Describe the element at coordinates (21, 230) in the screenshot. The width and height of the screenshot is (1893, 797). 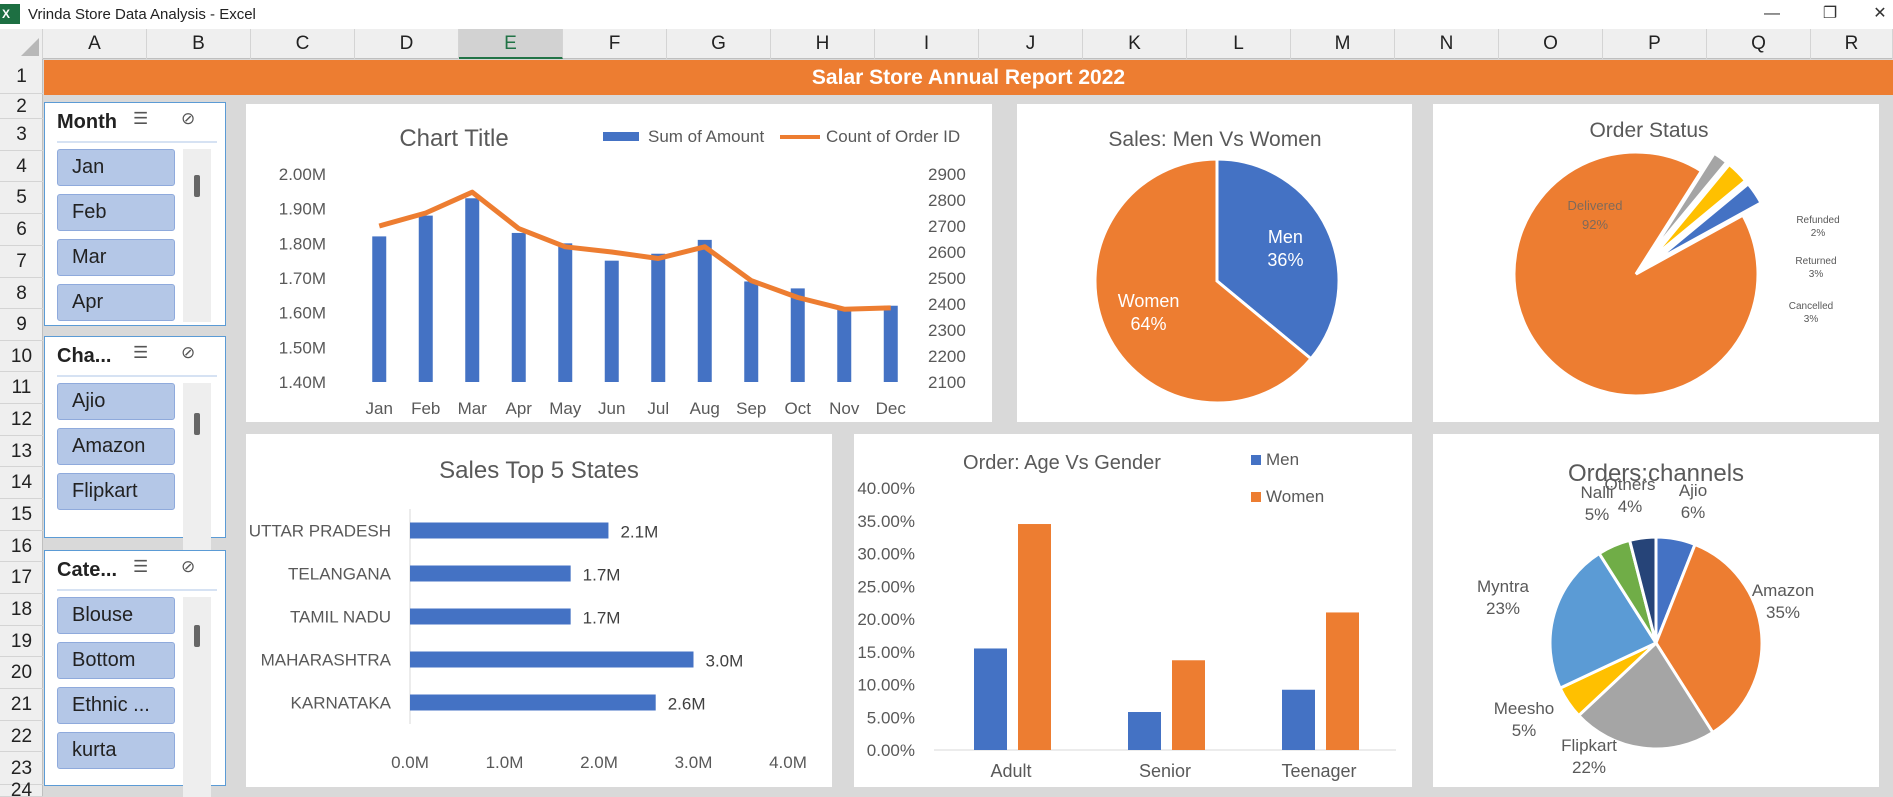
I see `row-header-6: 6` at that location.